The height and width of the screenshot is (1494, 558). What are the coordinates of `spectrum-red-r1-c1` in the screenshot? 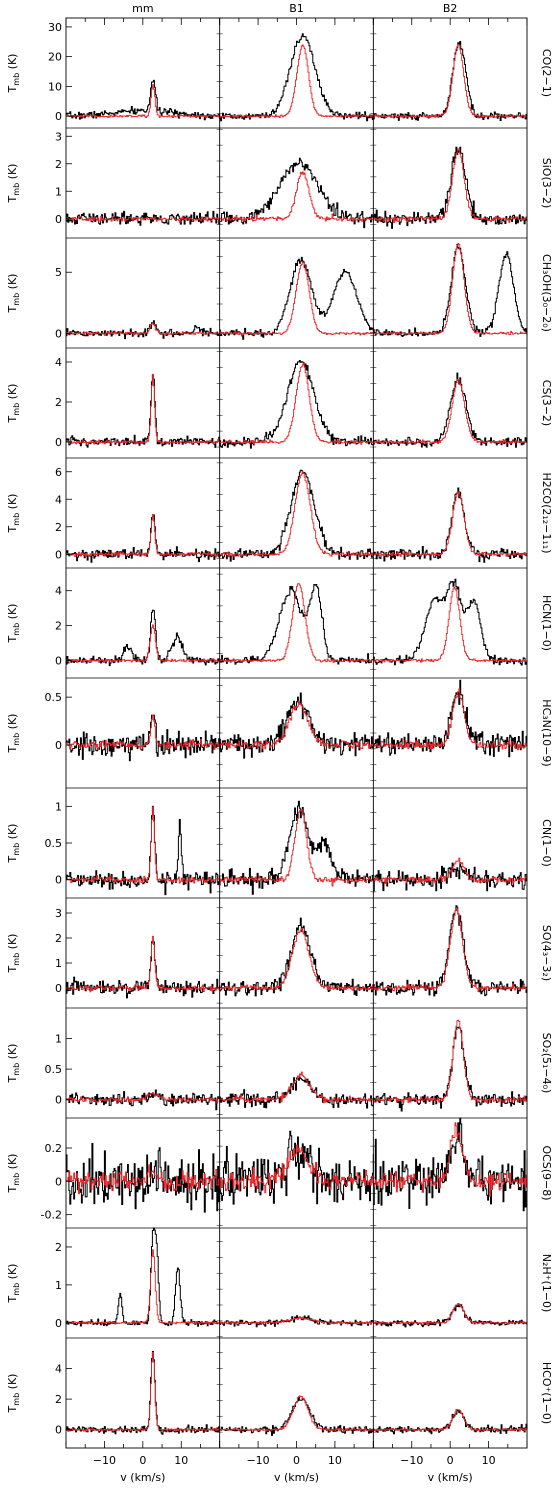 It's located at (296, 196).